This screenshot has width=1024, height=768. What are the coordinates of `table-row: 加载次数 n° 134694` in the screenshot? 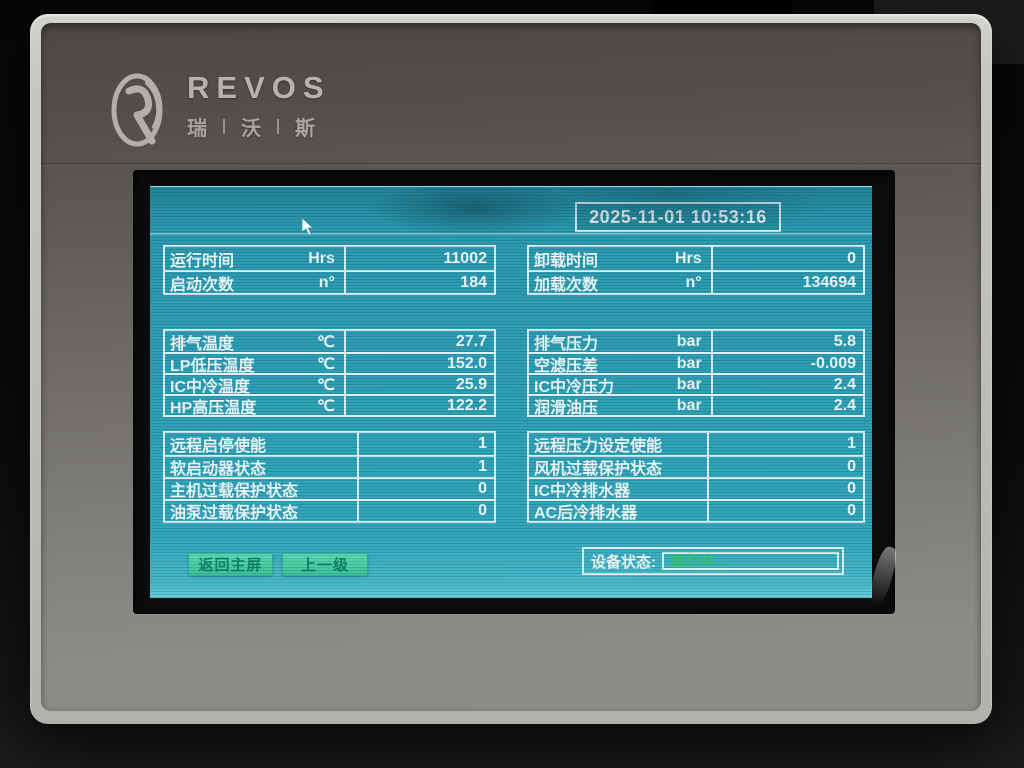 It's located at (696, 282).